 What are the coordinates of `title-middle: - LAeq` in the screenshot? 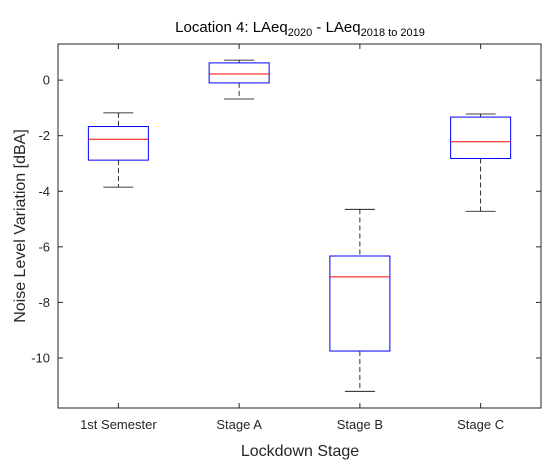 It's located at (336, 27).